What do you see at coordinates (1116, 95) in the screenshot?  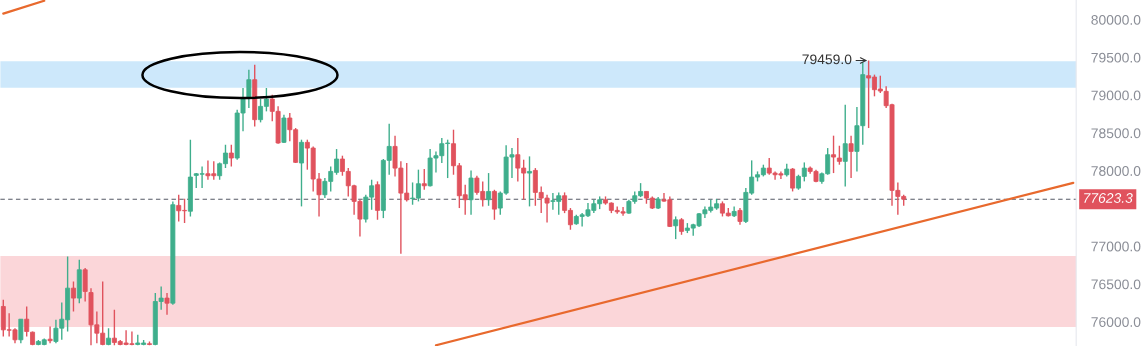 I see `y-tick-label: 79000.0` at bounding box center [1116, 95].